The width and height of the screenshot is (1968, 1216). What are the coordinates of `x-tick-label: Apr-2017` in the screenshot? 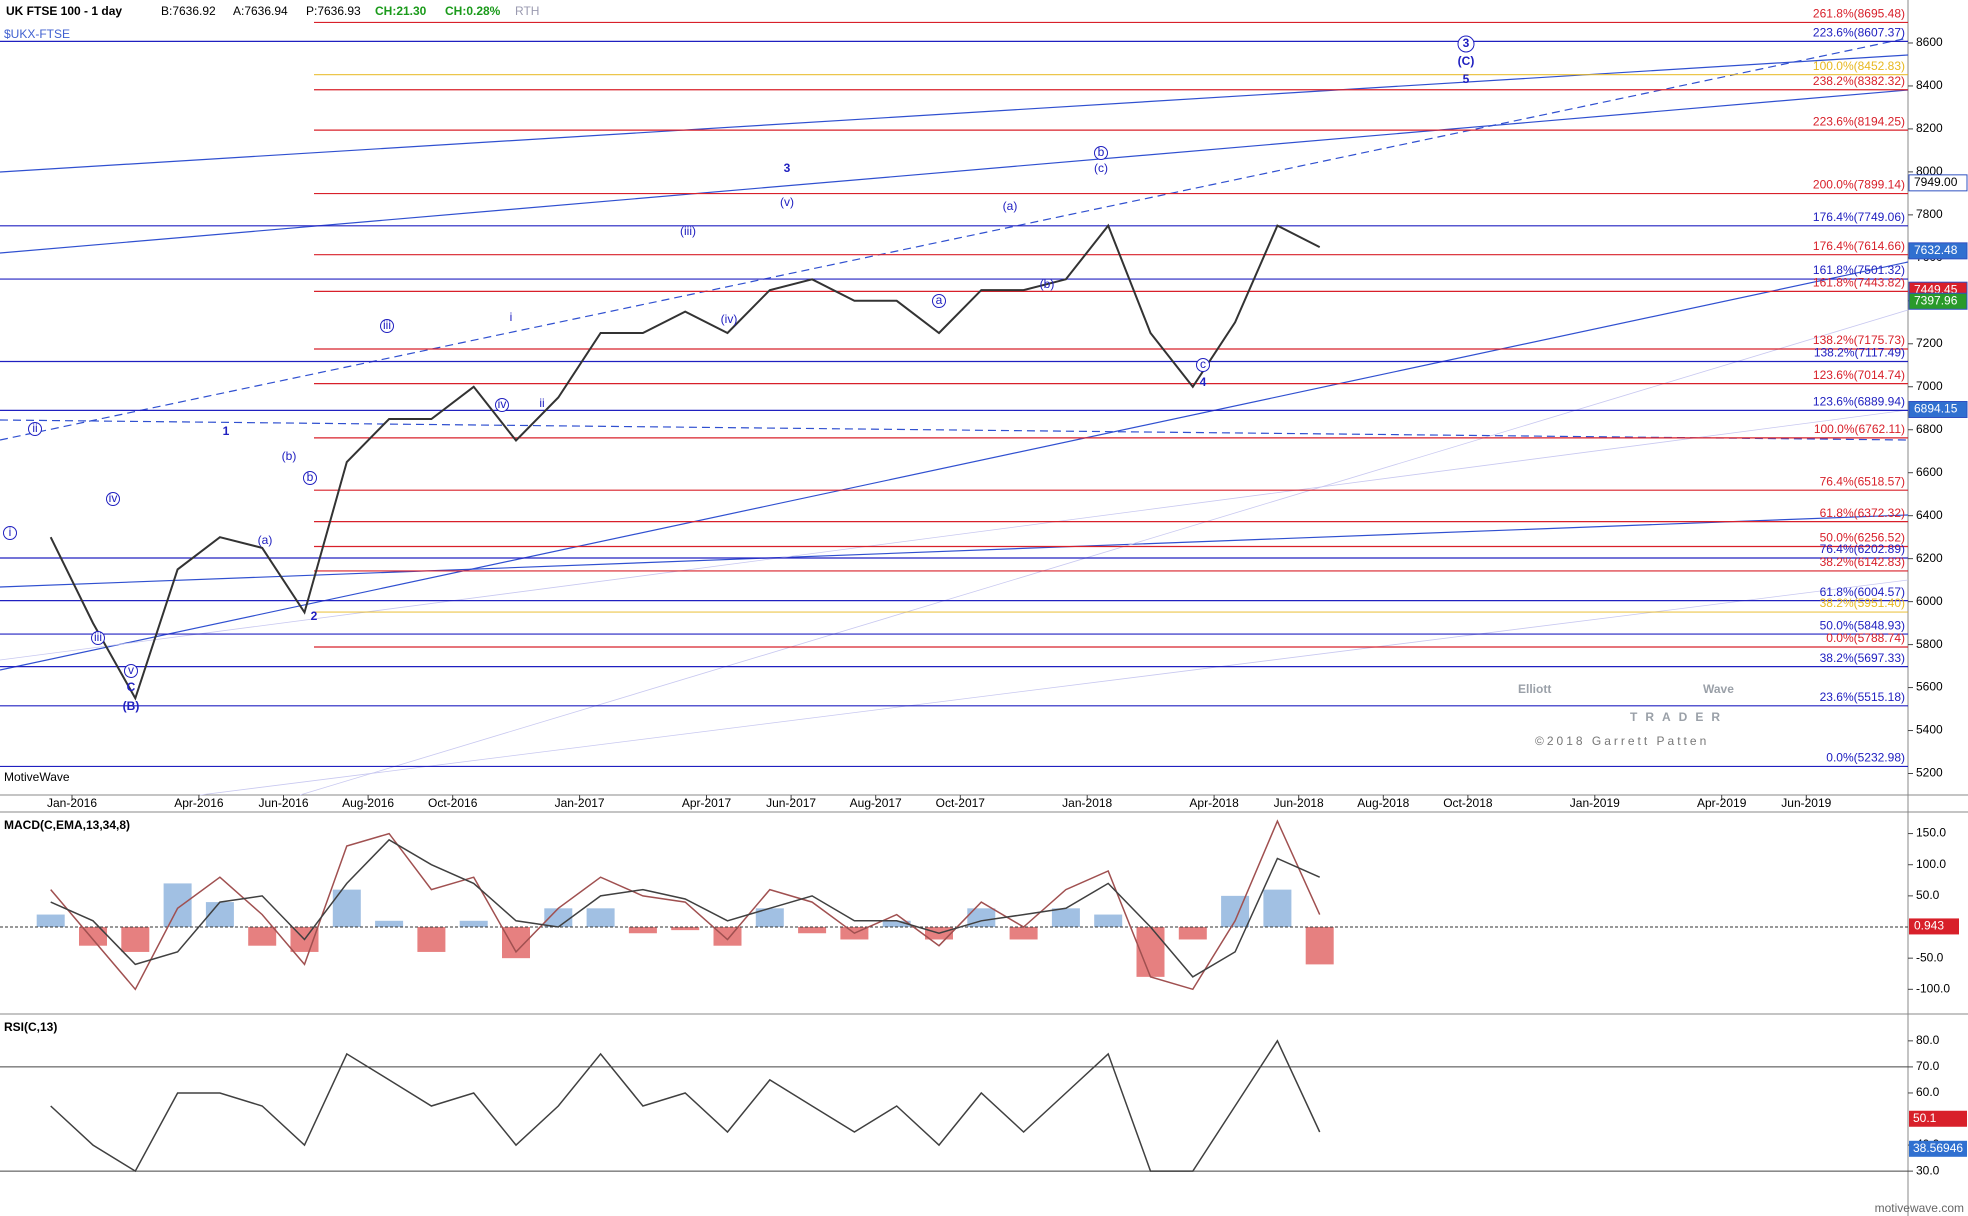 It's located at (707, 803).